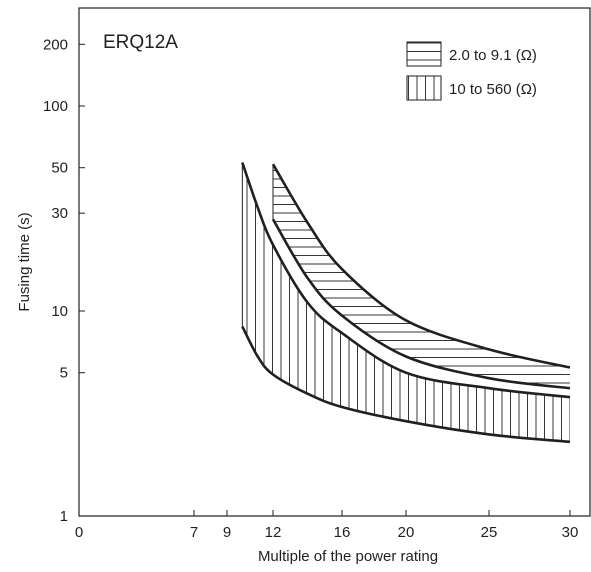  What do you see at coordinates (348, 556) in the screenshot?
I see `x-axis-label: Multiple of the power rating` at bounding box center [348, 556].